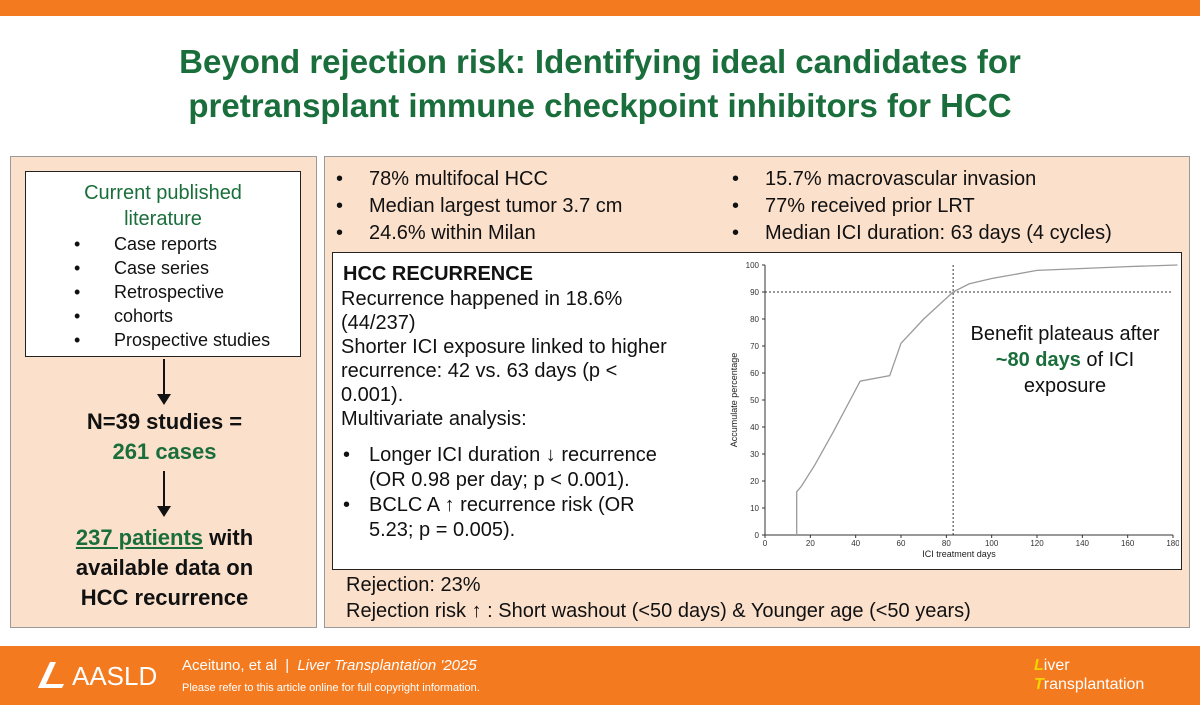 Image resolution: width=1200 pixels, height=705 pixels. I want to click on y-tick-label: 0, so click(757, 535).